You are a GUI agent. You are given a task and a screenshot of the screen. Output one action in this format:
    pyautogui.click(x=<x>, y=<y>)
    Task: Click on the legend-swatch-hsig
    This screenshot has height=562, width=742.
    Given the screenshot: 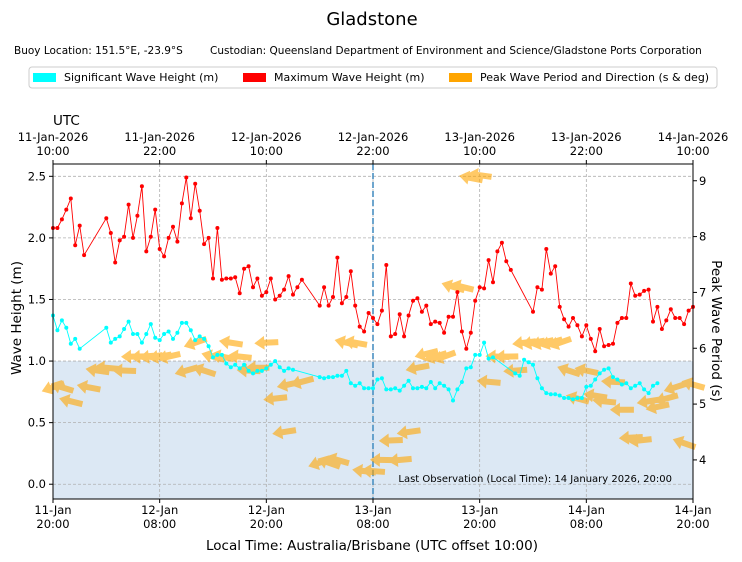 What is the action you would take?
    pyautogui.click(x=44, y=77)
    